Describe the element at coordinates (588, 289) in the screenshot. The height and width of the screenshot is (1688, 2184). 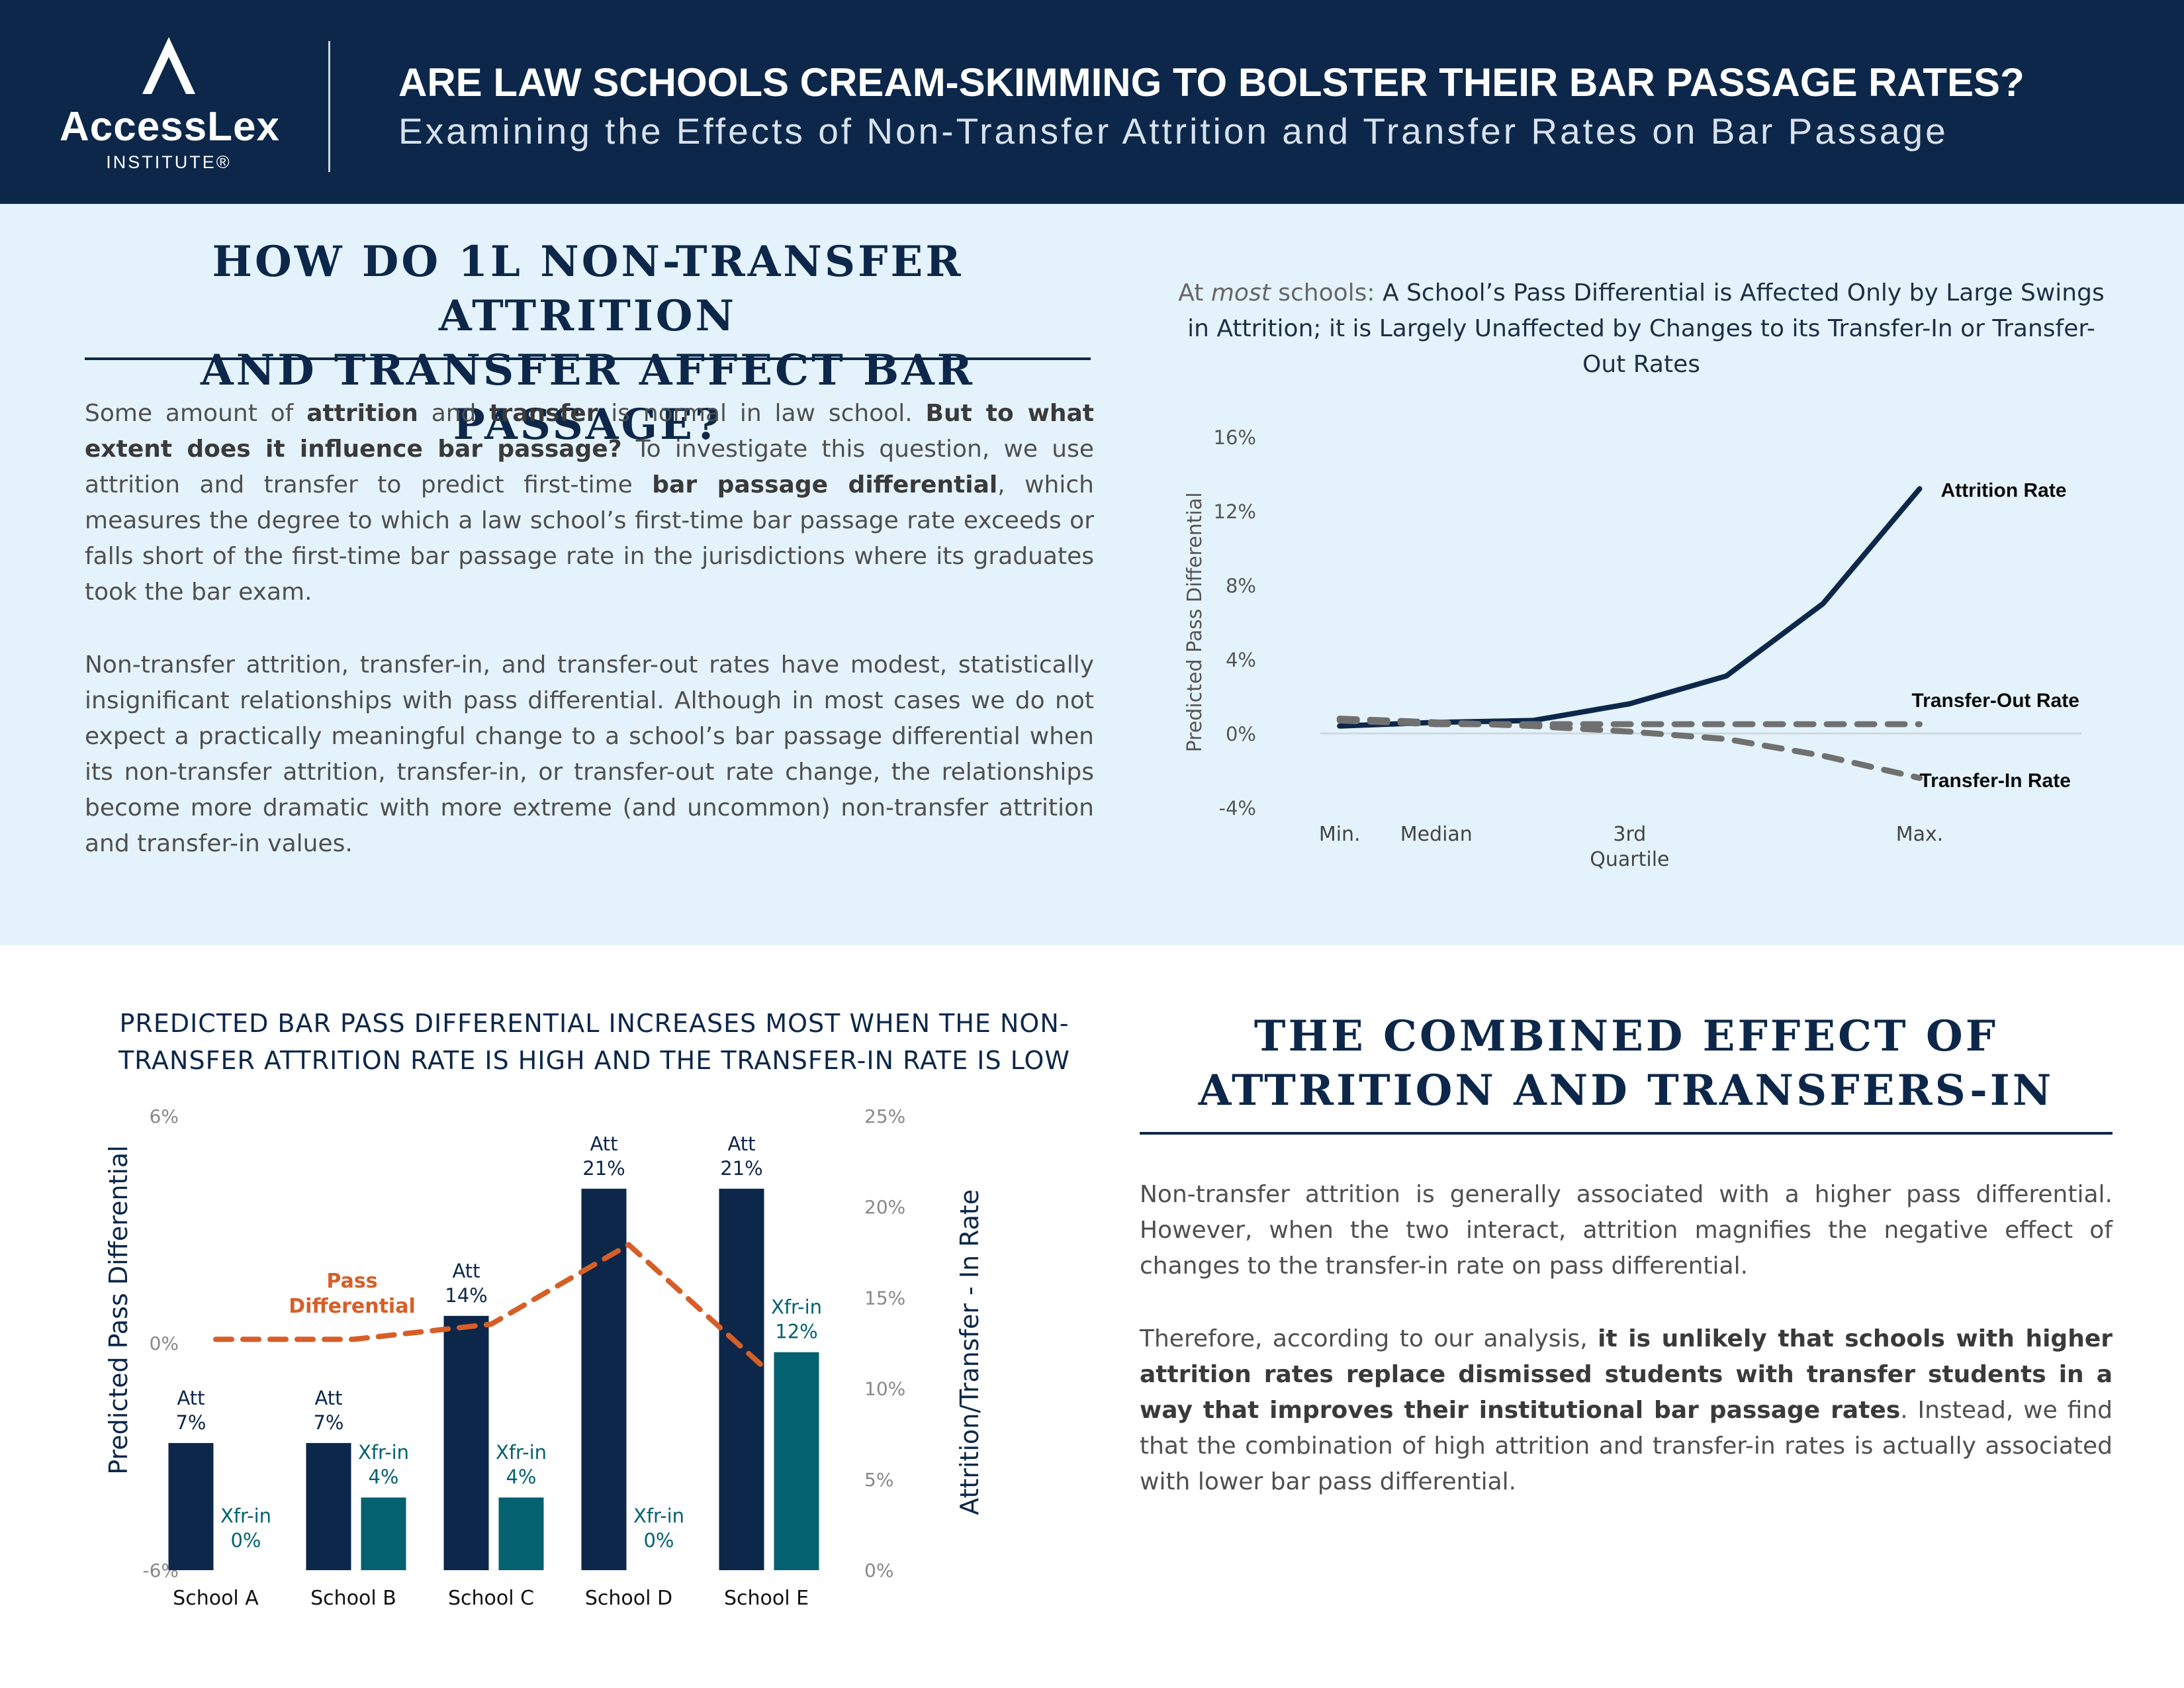
I see `section1-heading-line1: HOW DO 1L NON-TRANSFER ATTRITION` at that location.